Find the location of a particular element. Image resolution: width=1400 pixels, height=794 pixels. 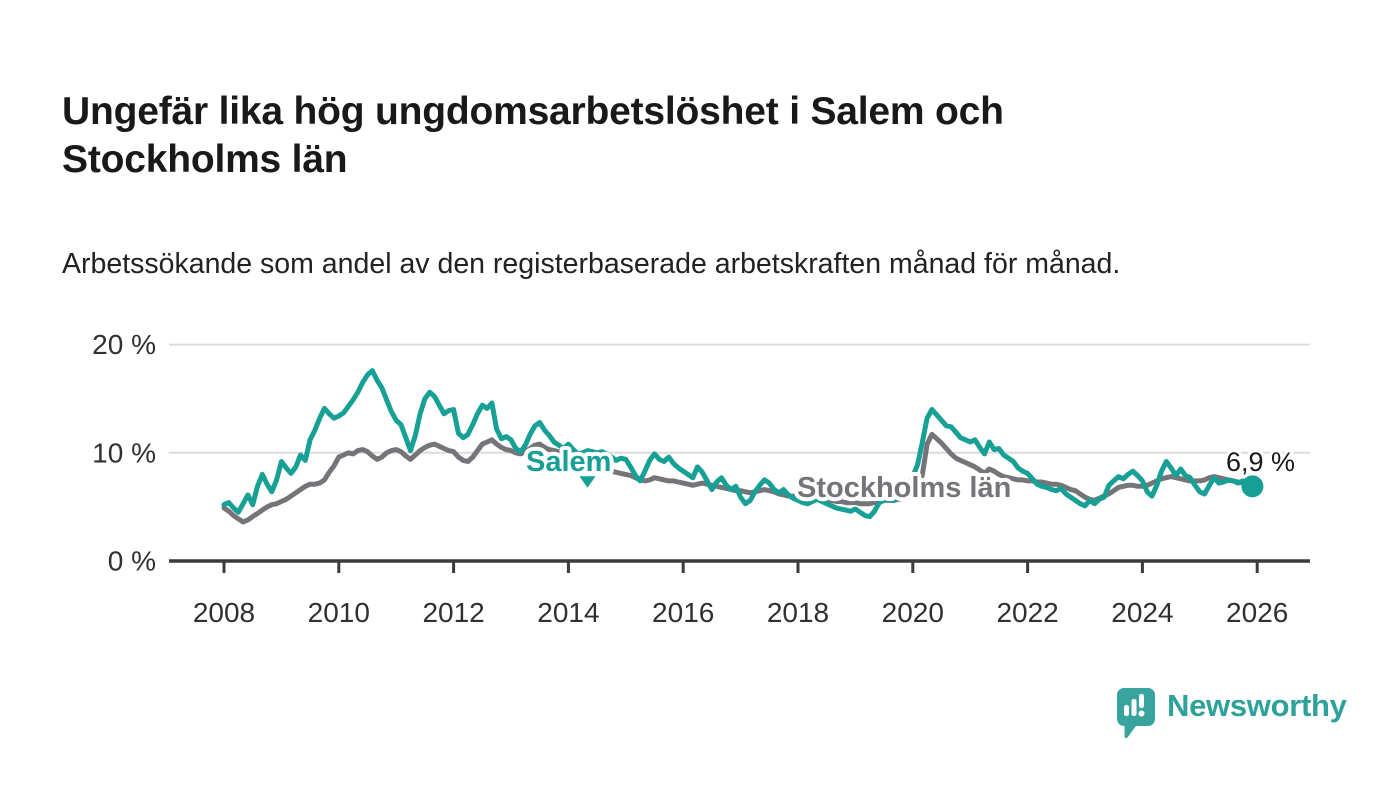

salem-label-arrow-icon is located at coordinates (587, 483).